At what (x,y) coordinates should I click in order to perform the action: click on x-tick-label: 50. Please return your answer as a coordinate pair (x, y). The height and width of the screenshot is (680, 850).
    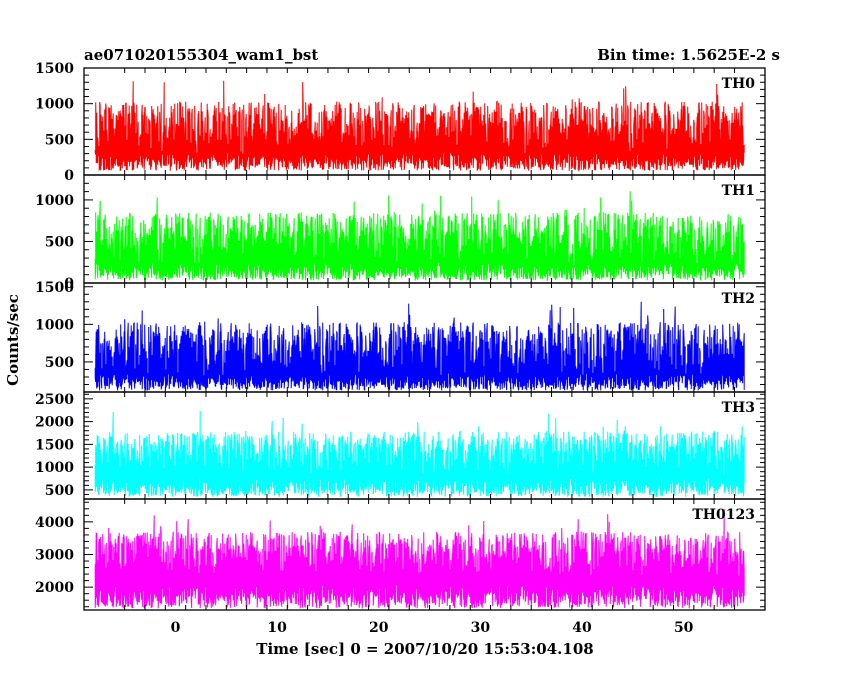
    Looking at the image, I should click on (684, 628).